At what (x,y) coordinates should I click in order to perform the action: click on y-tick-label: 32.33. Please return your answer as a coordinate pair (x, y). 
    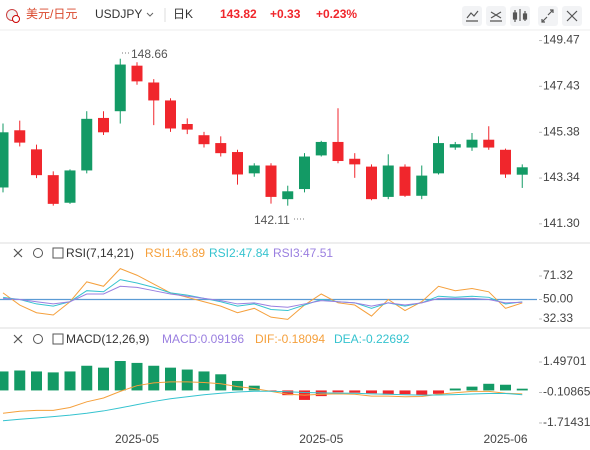
    Looking at the image, I should click on (558, 318).